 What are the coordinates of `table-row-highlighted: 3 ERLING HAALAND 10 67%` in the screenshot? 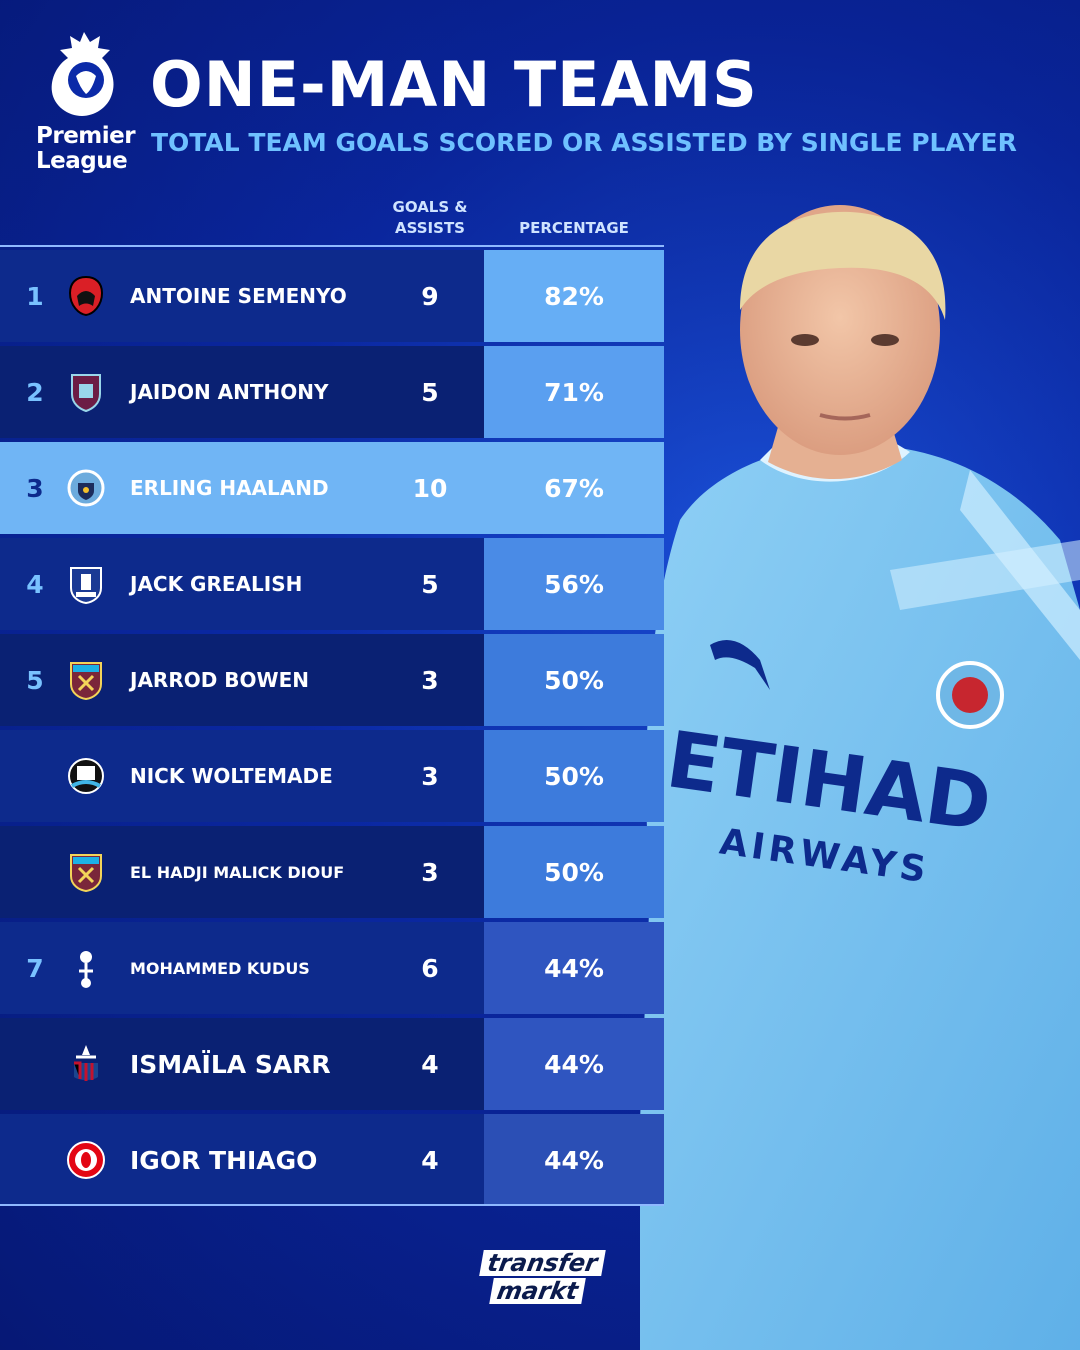 It's located at (332, 488).